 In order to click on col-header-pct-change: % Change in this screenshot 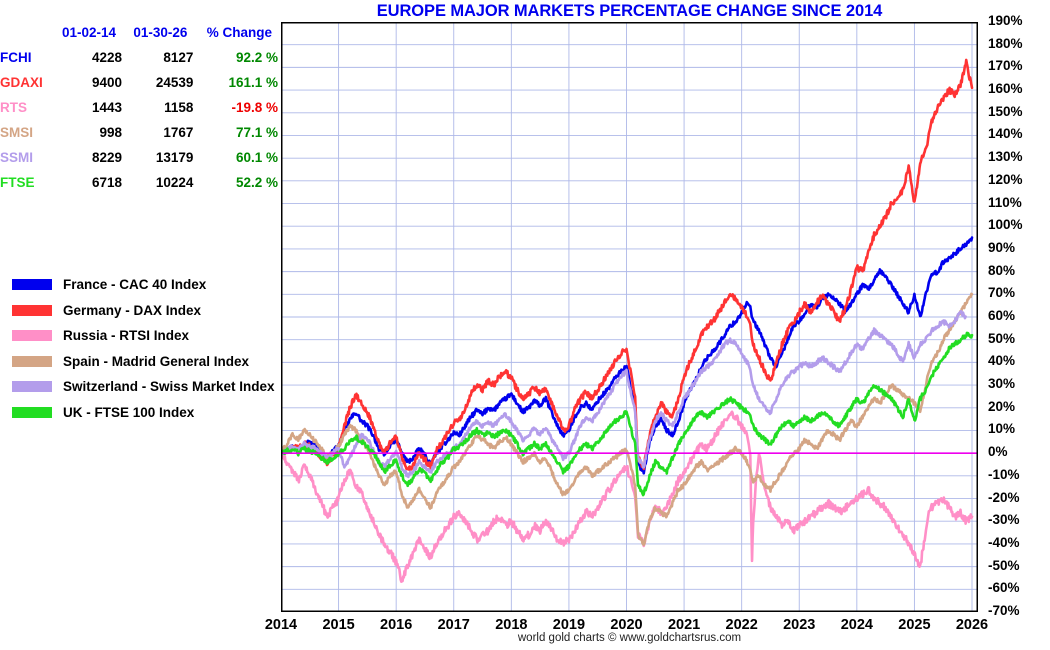, I will do `click(239, 32)`.